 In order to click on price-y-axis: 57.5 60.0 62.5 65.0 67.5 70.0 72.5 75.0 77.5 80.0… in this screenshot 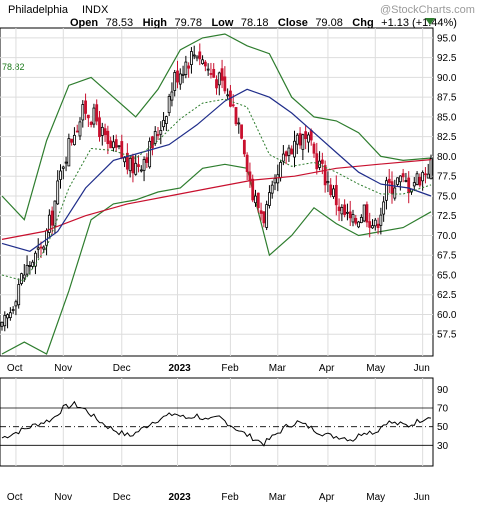, I will do `click(447, 186)`.